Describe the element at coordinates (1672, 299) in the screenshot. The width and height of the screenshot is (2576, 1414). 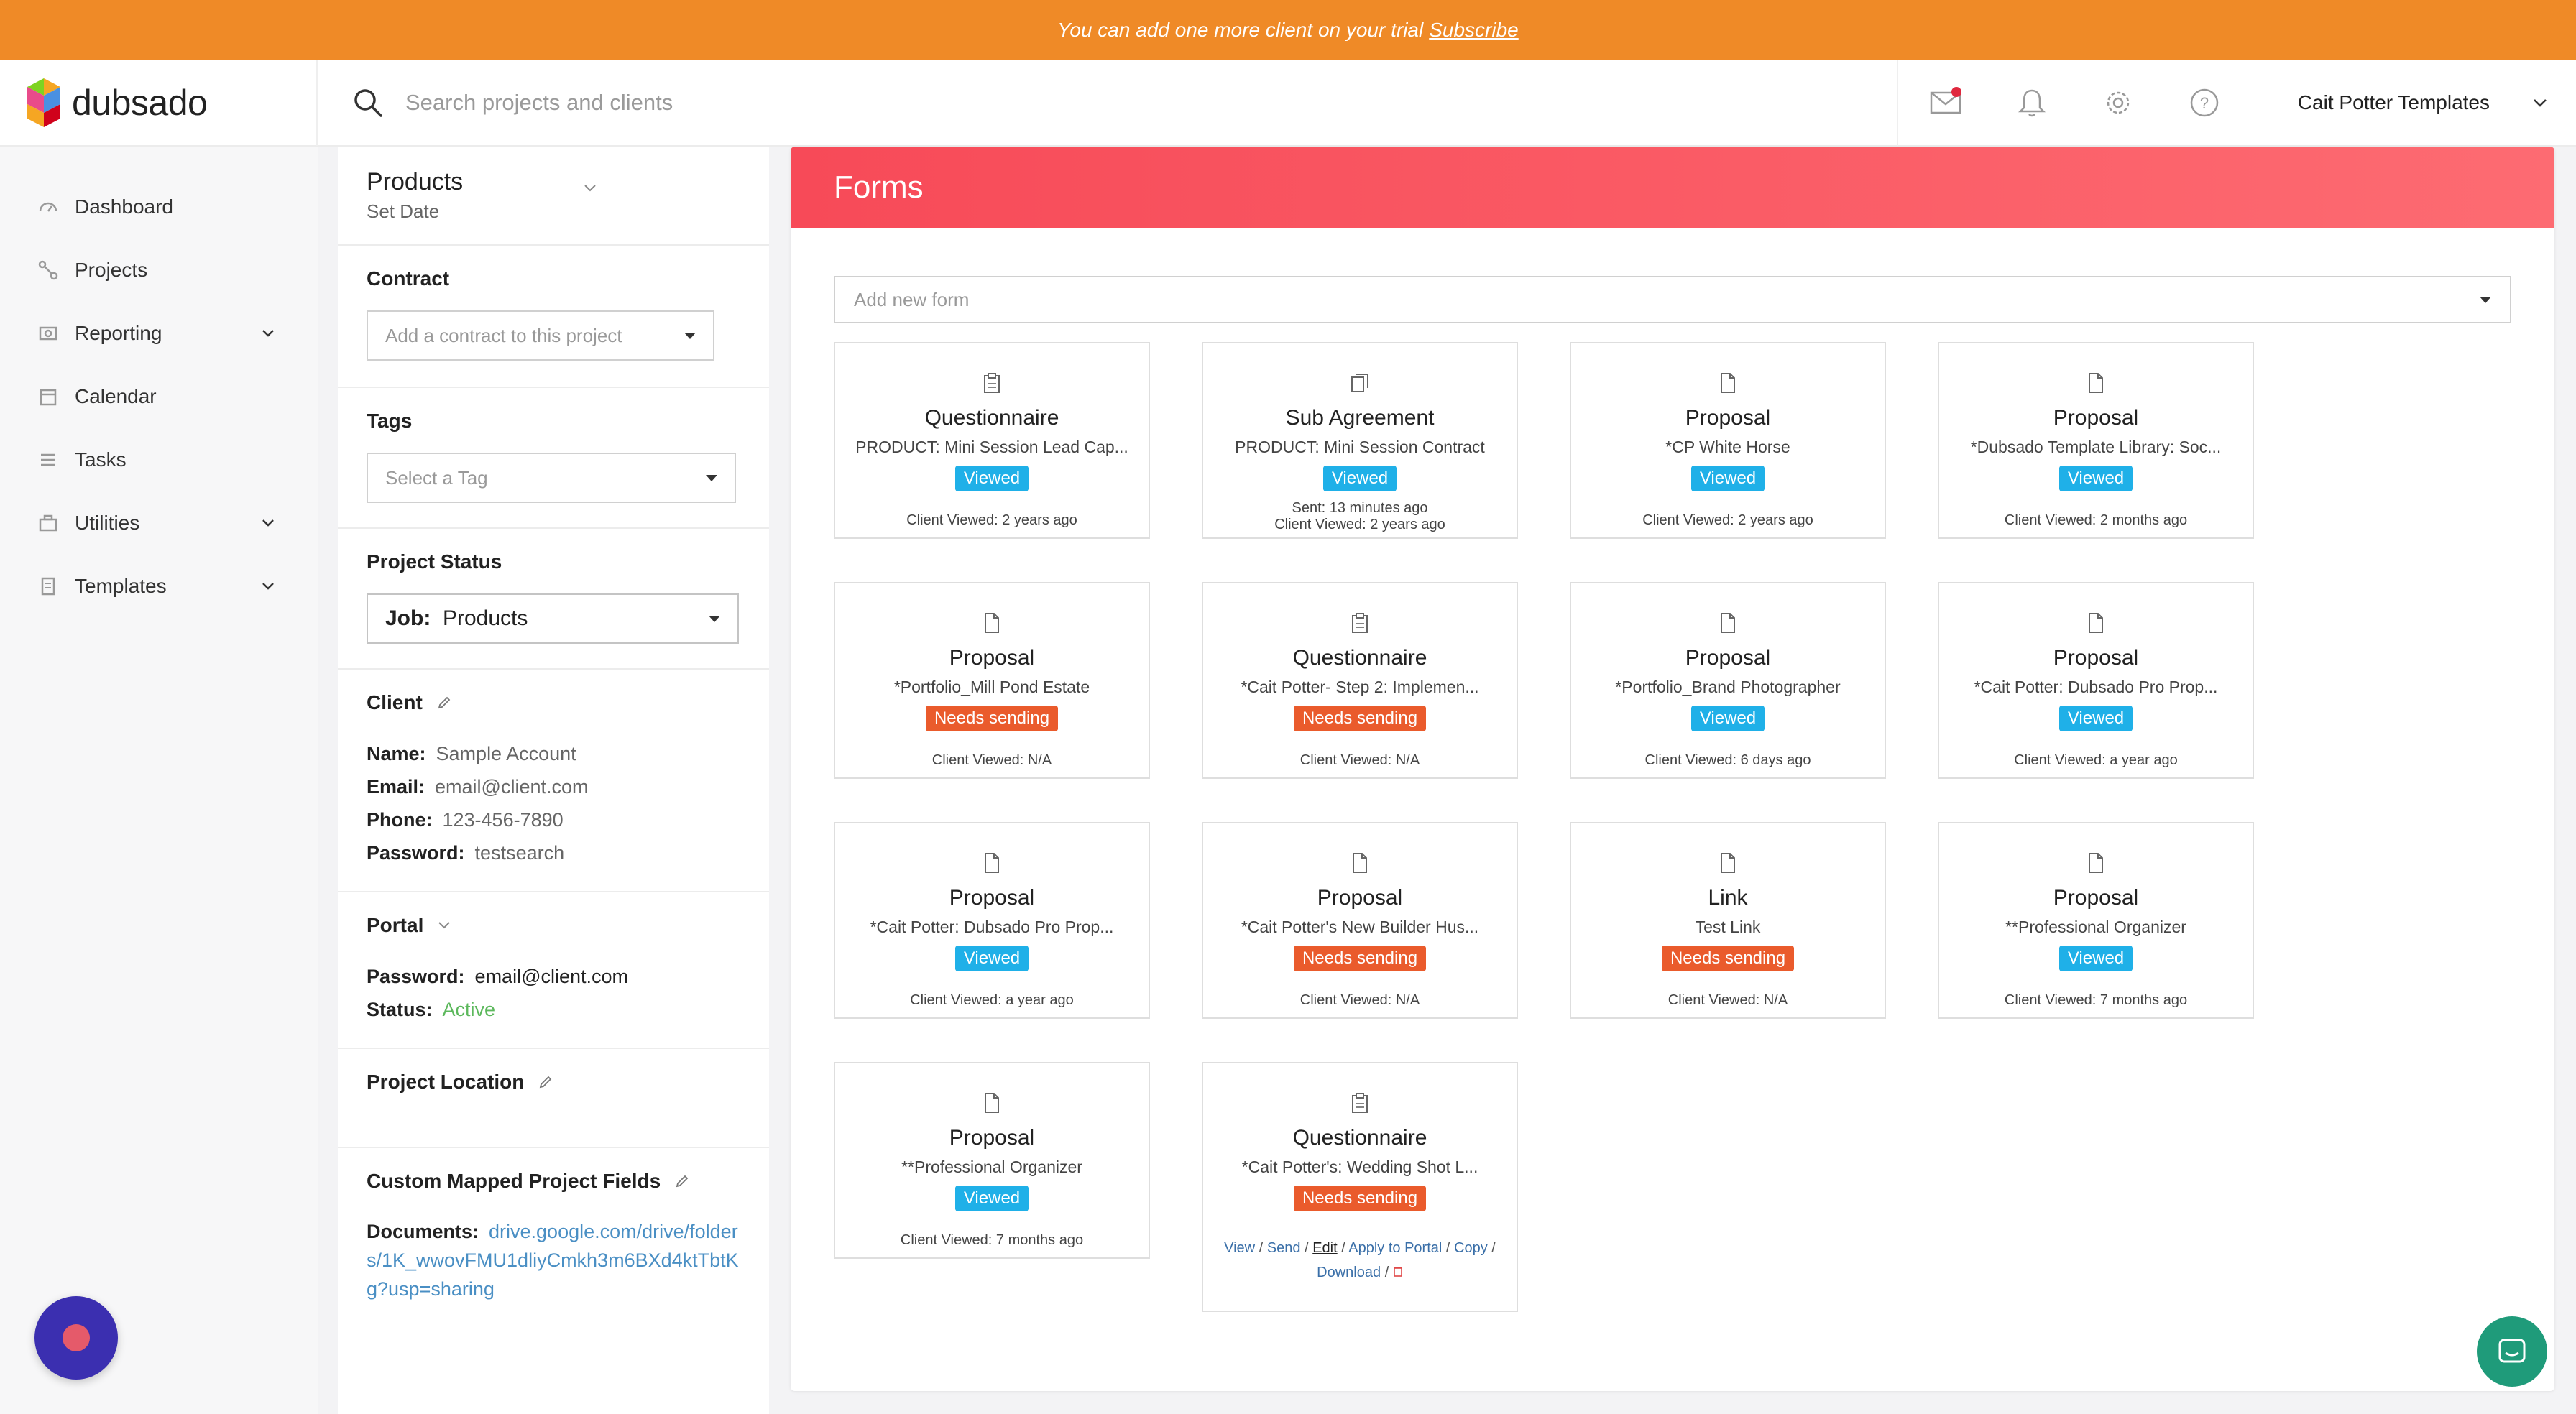
I see `add-new-form-select: Add new form` at that location.